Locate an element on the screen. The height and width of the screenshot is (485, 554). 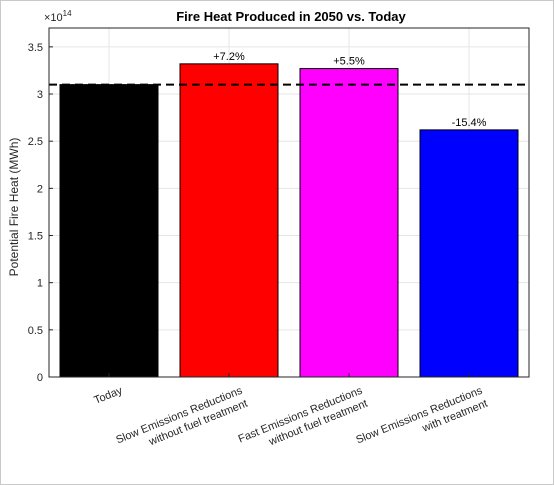
y-axis-exponent-base: ×10 is located at coordinates (53, 18).